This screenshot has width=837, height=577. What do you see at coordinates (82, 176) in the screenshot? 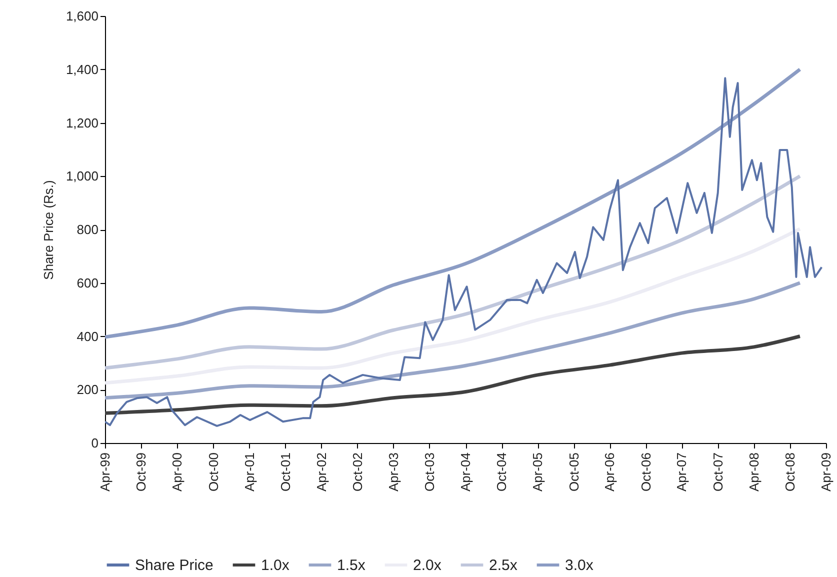
I see `y-tick-label: 1,000` at bounding box center [82, 176].